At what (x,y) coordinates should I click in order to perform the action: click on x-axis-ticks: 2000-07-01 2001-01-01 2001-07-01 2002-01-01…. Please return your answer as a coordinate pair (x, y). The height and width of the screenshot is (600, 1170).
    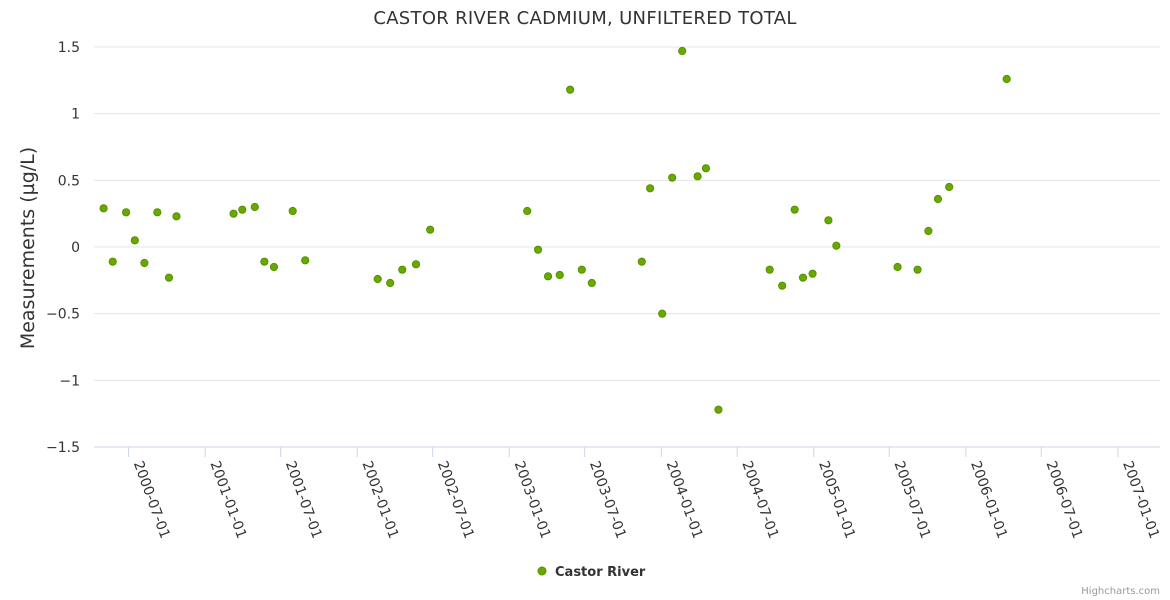
    Looking at the image, I should click on (645, 494).